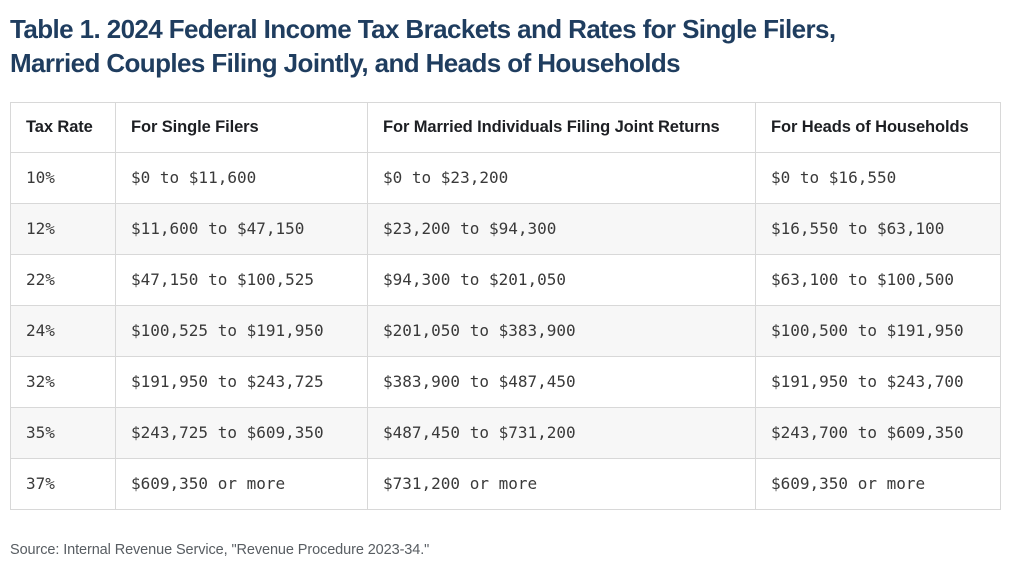 The height and width of the screenshot is (581, 1024). Describe the element at coordinates (241, 127) in the screenshot. I see `table-header-cell: For Single Filers` at that location.